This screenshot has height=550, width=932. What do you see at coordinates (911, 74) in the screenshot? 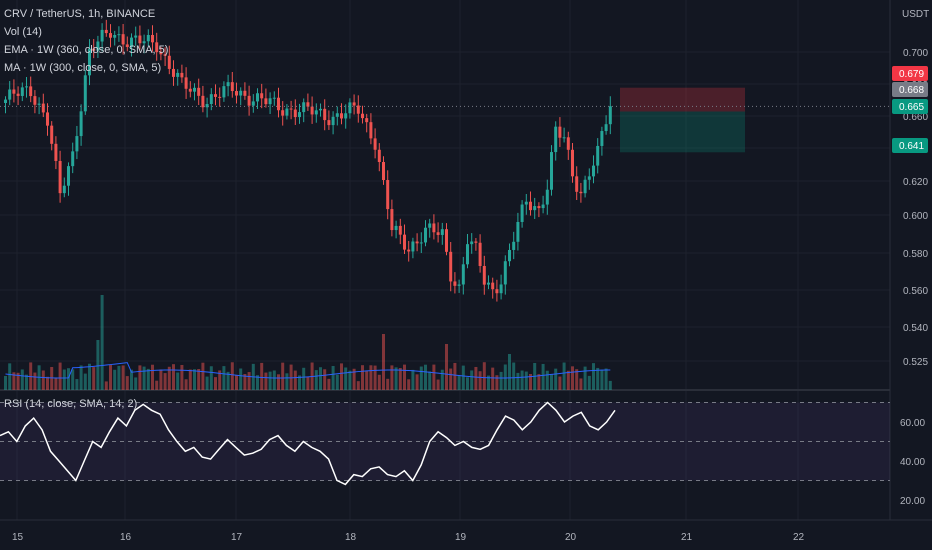
I see `price-badge-label: 0.679` at bounding box center [911, 74].